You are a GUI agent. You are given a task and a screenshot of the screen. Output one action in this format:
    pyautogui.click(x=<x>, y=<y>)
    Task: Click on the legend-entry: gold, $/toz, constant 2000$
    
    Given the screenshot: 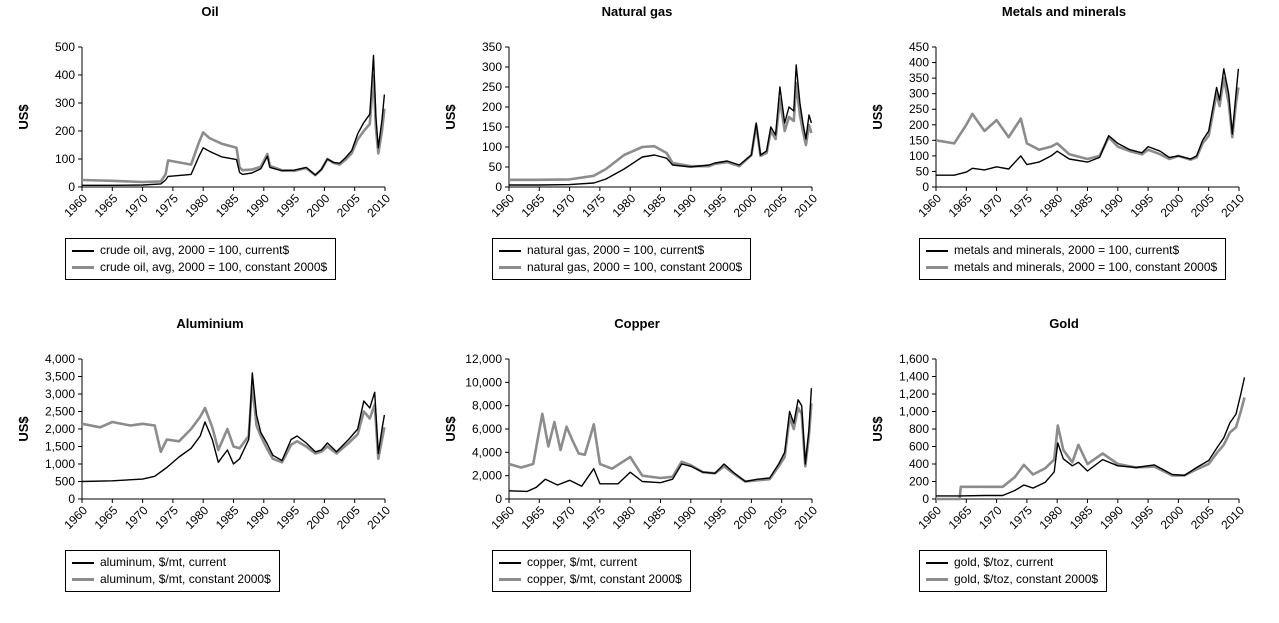 What is the action you would take?
    pyautogui.click(x=1012, y=579)
    